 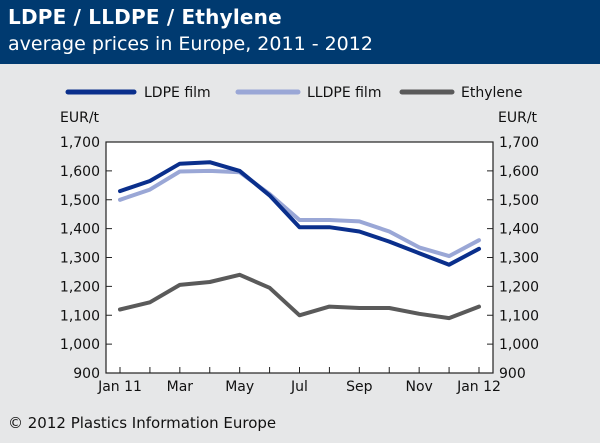 What do you see at coordinates (180, 387) in the screenshot?
I see `x-tick-label: Mar` at bounding box center [180, 387].